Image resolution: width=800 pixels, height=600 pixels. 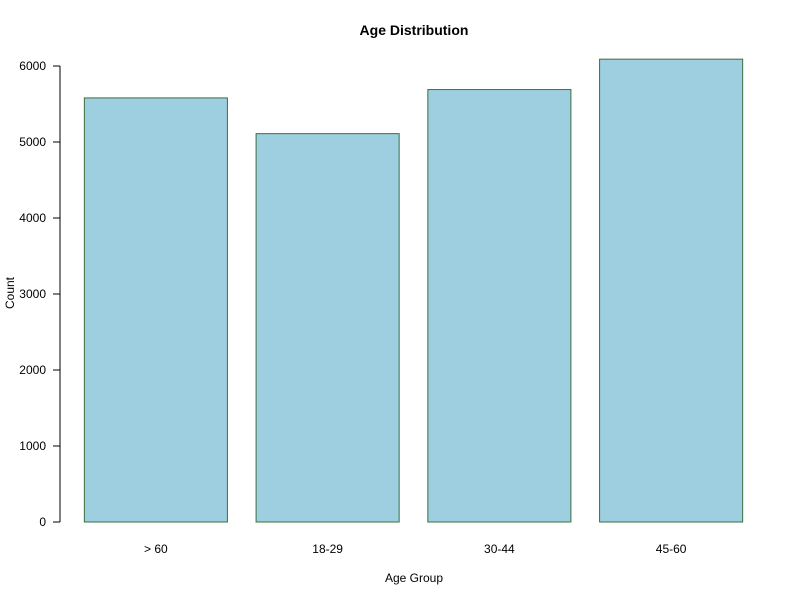 What do you see at coordinates (32, 370) in the screenshot?
I see `y-tick-label-2: 2000` at bounding box center [32, 370].